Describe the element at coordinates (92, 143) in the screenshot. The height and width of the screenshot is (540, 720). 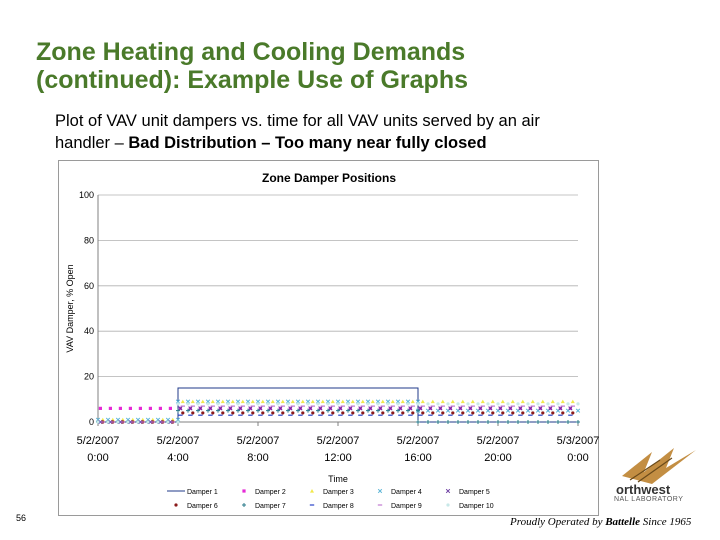
I see `subtitle-prefix: handler –` at that location.